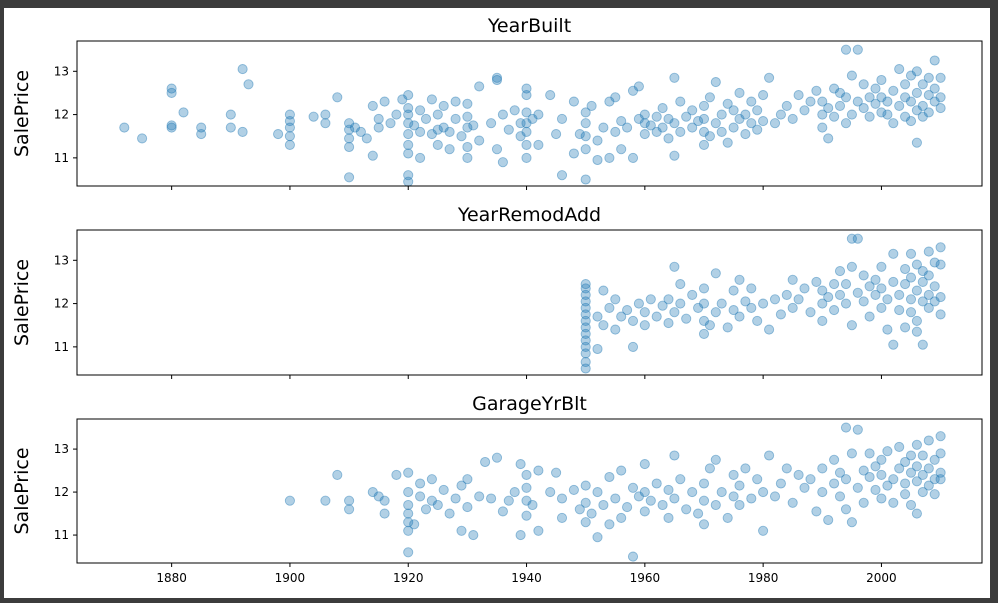 The height and width of the screenshot is (603, 998). What do you see at coordinates (529, 215) in the screenshot?
I see `chart-title: YearRemodAdd` at bounding box center [529, 215].